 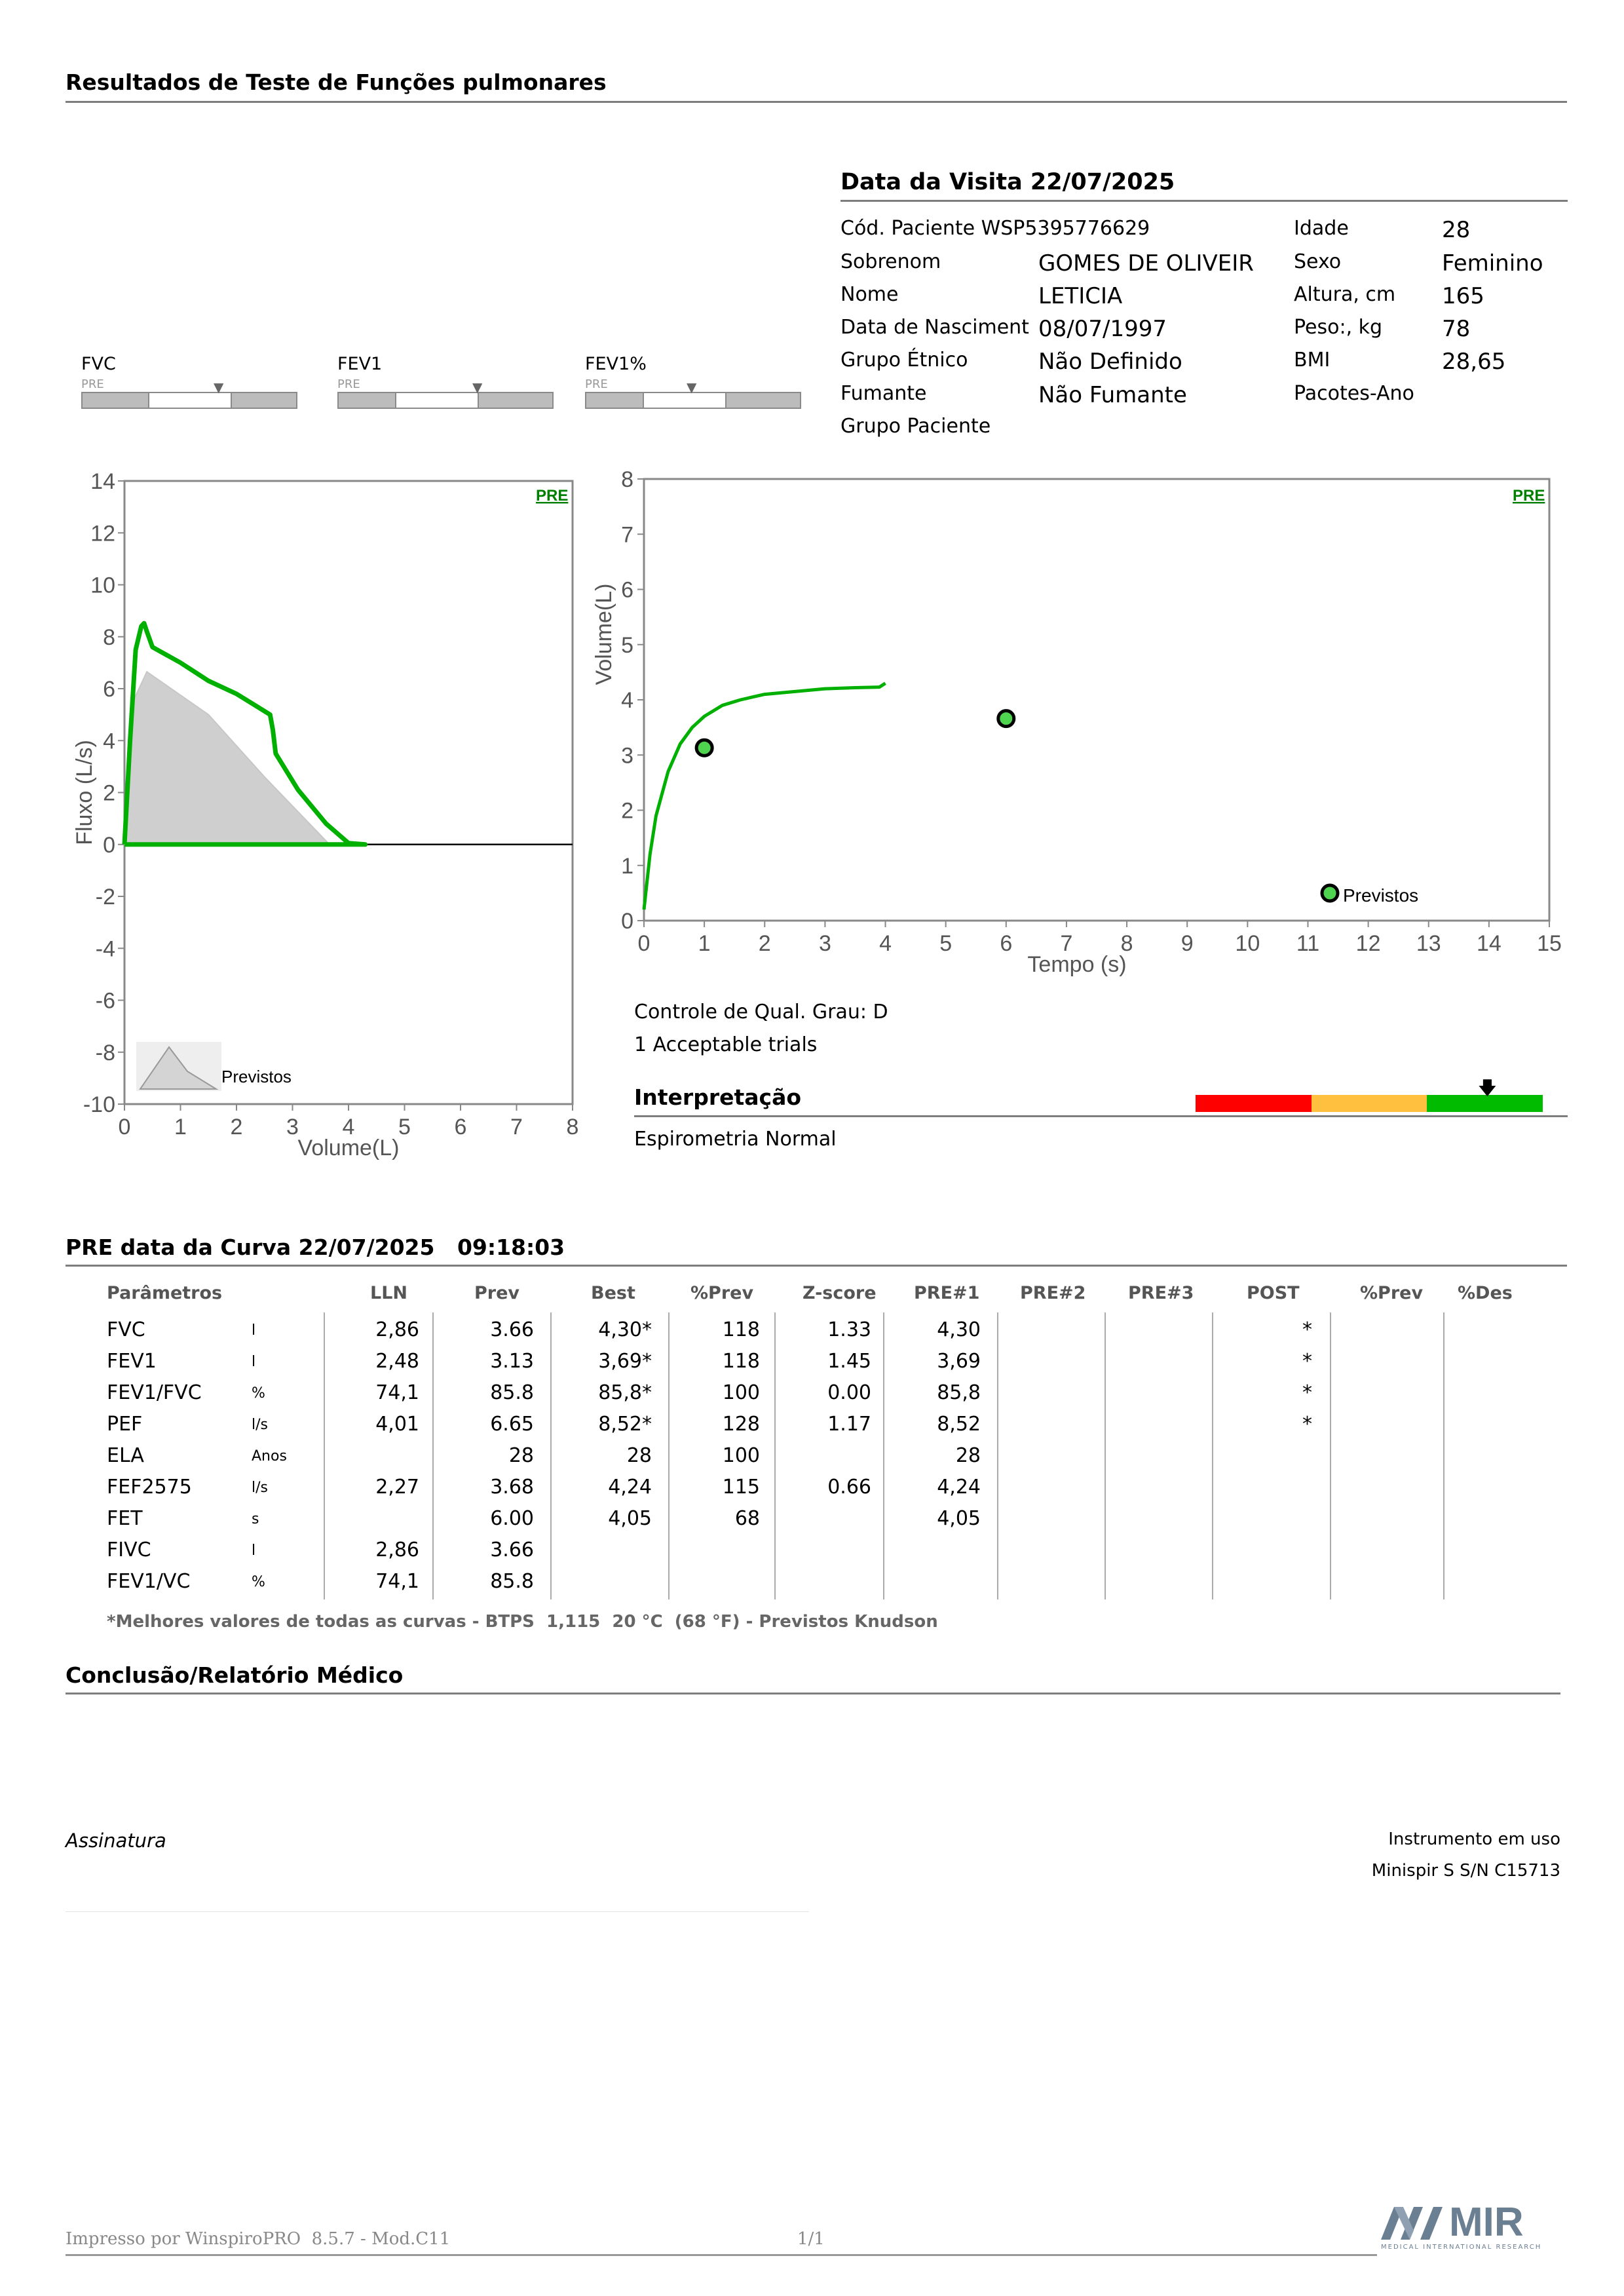 What do you see at coordinates (397, 1487) in the screenshot?
I see `lln-cell: 2,27` at bounding box center [397, 1487].